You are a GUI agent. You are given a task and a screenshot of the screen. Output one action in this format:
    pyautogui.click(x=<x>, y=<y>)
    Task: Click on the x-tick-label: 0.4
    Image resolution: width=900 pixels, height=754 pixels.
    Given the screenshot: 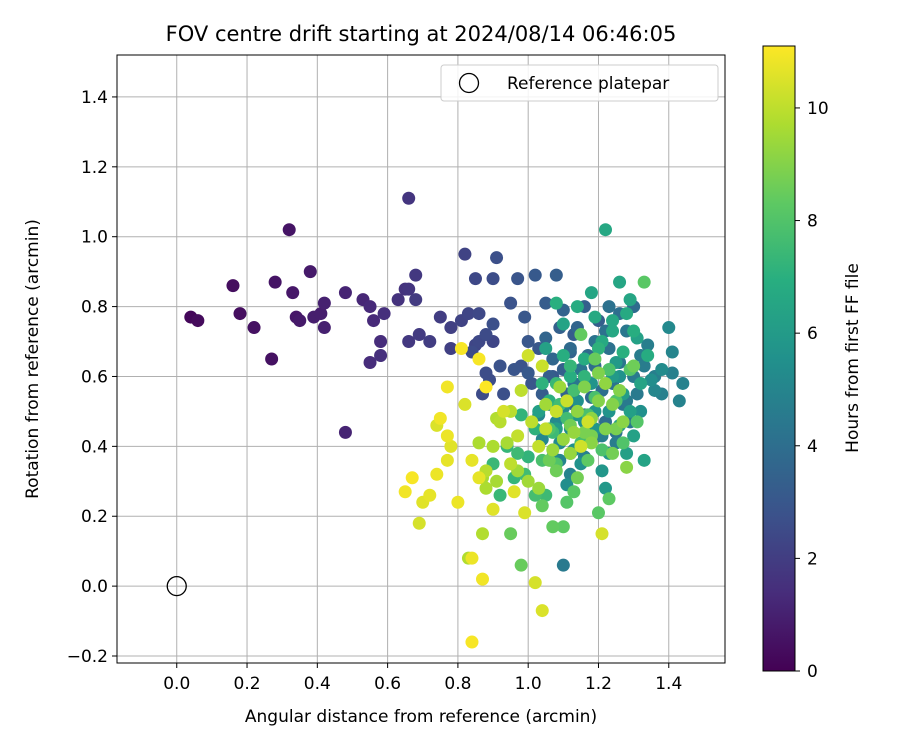 What is the action you would take?
    pyautogui.click(x=317, y=684)
    